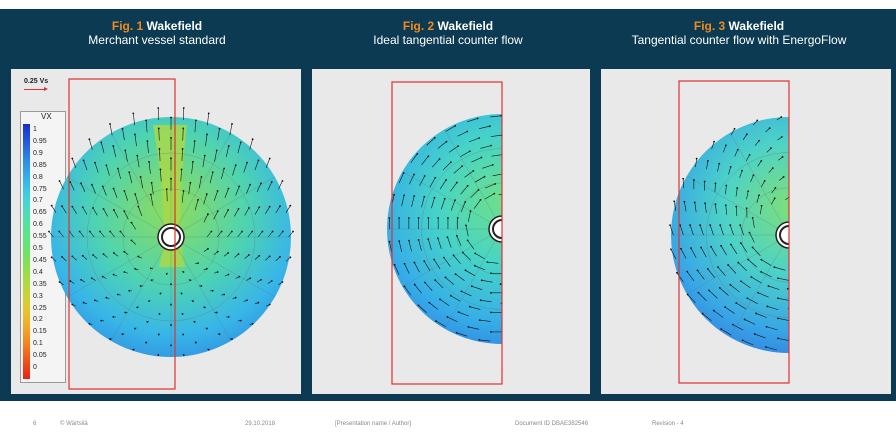 The width and height of the screenshot is (896, 432). Describe the element at coordinates (552, 424) in the screenshot. I see `footer-document-id: Document ID DBAE382546` at that location.